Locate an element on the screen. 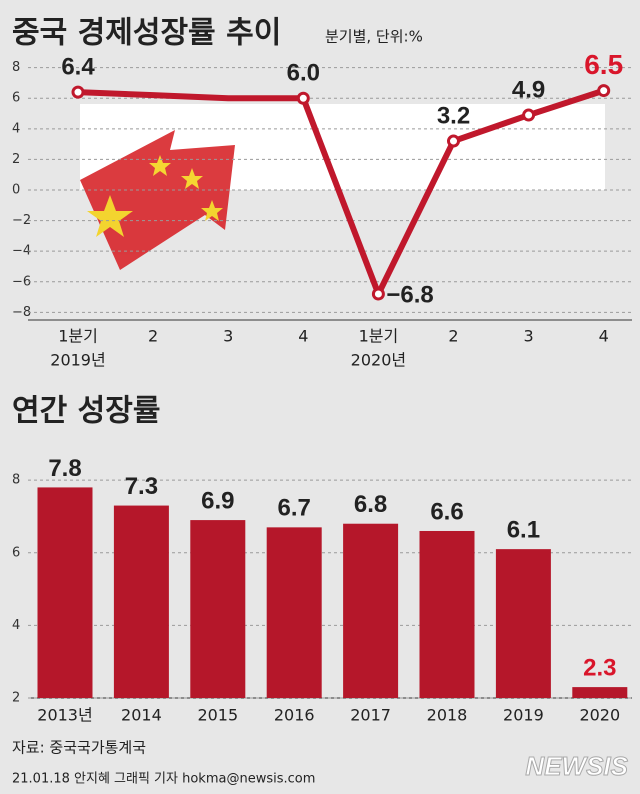 Image resolution: width=640 pixels, height=794 pixels. source: 자료: 중국국가통계국 is located at coordinates (79, 748).